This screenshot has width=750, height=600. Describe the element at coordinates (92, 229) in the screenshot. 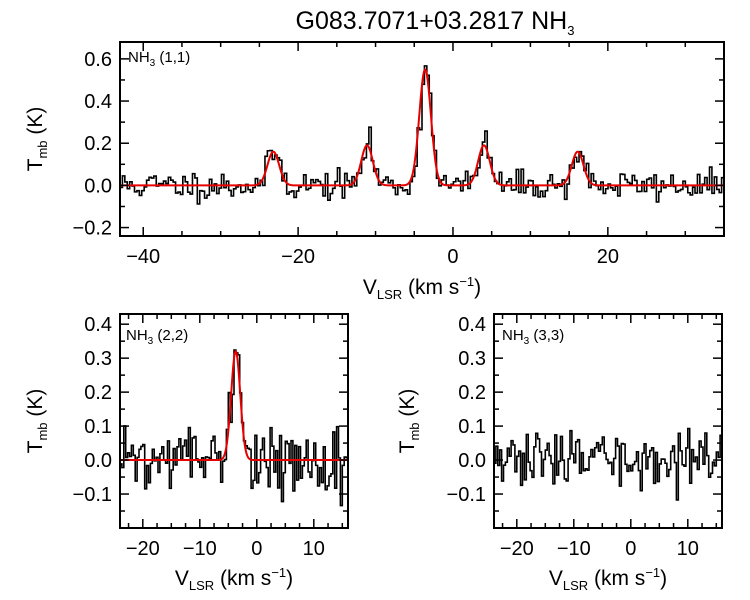

I see `y-tick-label: −0.2` at that location.